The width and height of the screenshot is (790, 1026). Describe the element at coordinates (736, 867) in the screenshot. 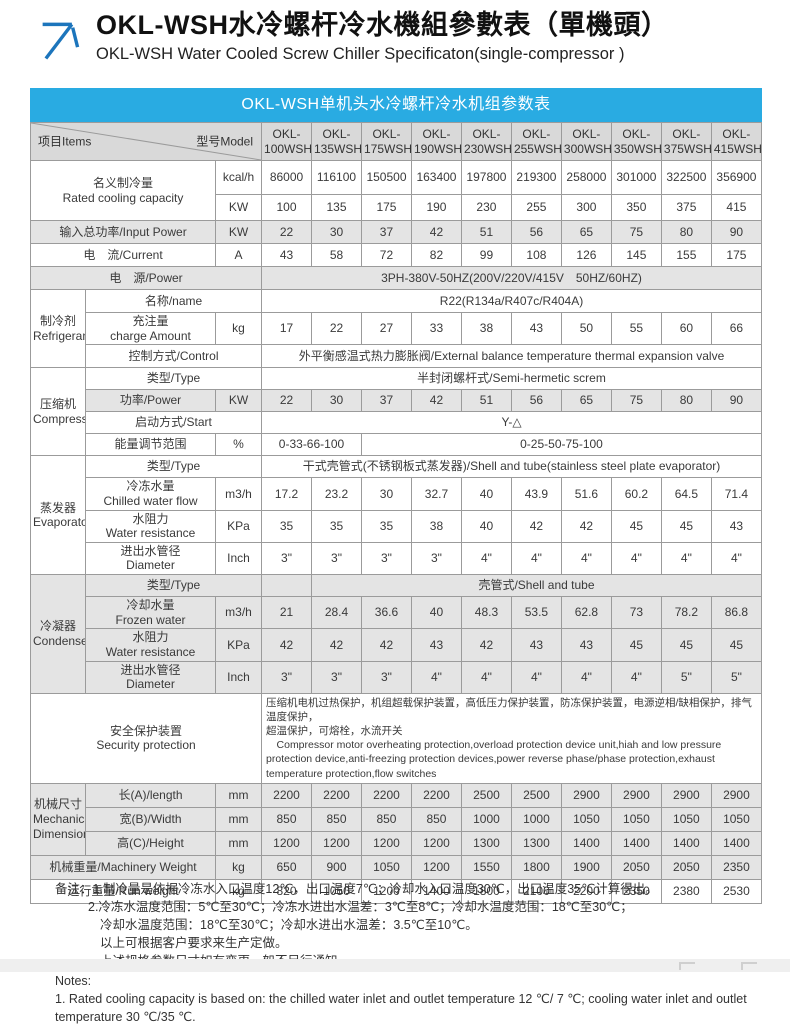

I see `data-cell: 2350` at that location.